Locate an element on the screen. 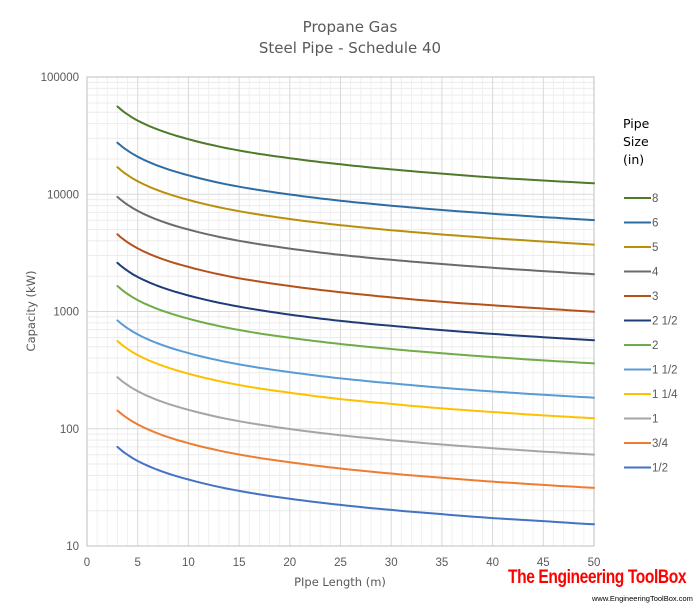  legend-item: 6 is located at coordinates (641, 224).